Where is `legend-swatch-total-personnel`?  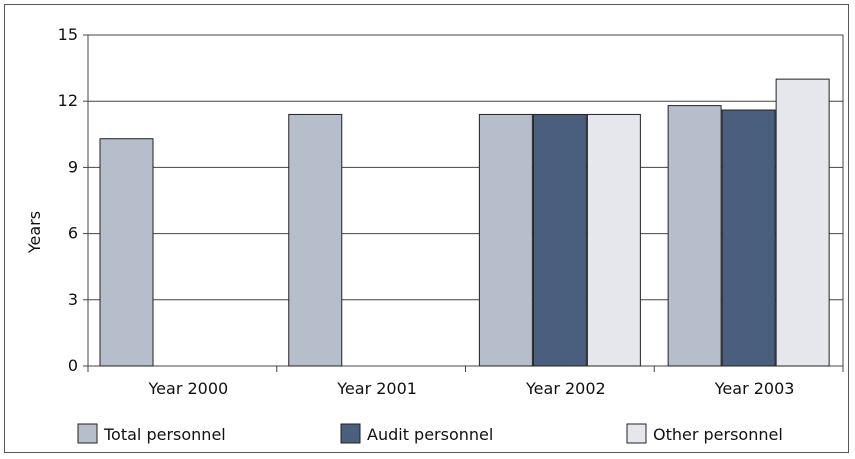 legend-swatch-total-personnel is located at coordinates (87, 433).